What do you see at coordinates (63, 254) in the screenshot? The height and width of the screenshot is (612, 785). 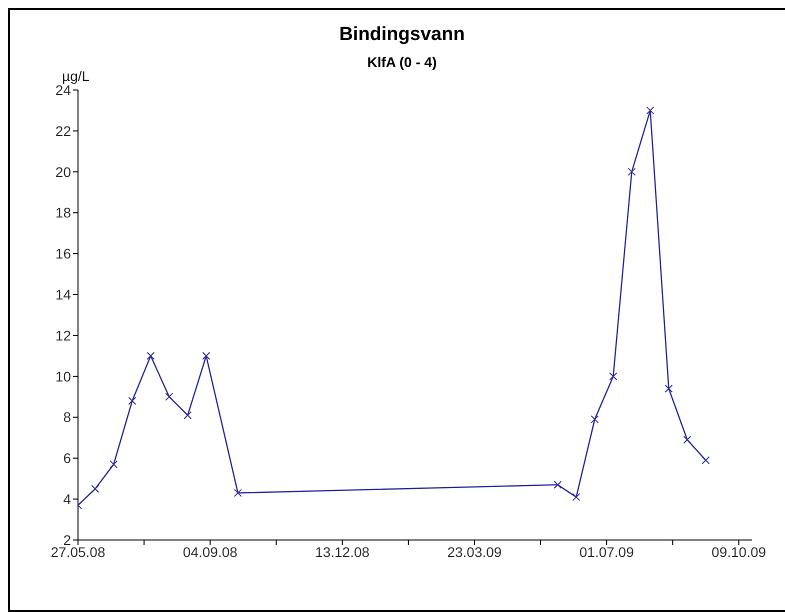 I see `y-tick-label: 16` at bounding box center [63, 254].